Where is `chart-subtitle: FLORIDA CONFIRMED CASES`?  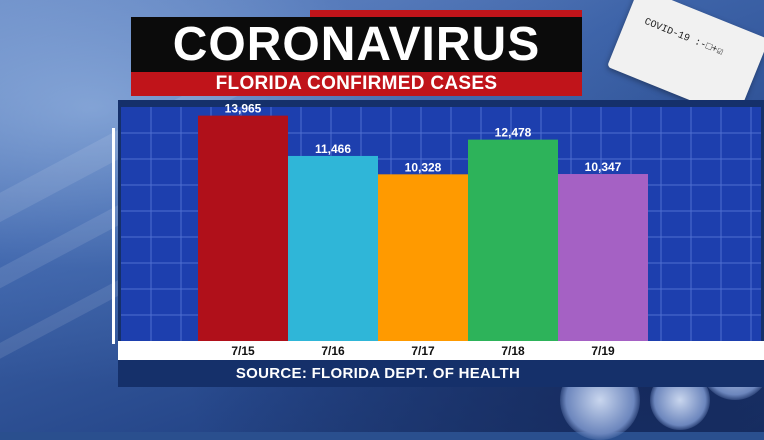
chart-subtitle: FLORIDA CONFIRMED CASES is located at coordinates (356, 83).